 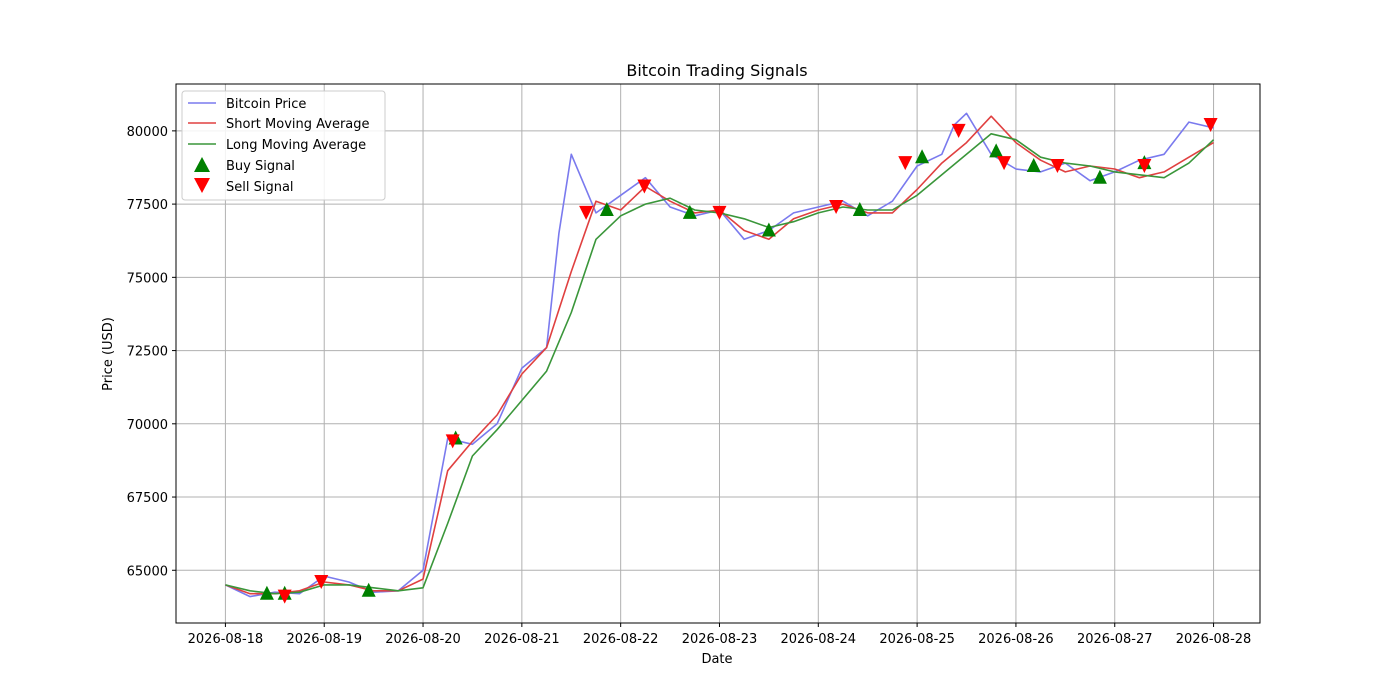 I want to click on x-tick-label: 2026-08-25, so click(x=917, y=639).